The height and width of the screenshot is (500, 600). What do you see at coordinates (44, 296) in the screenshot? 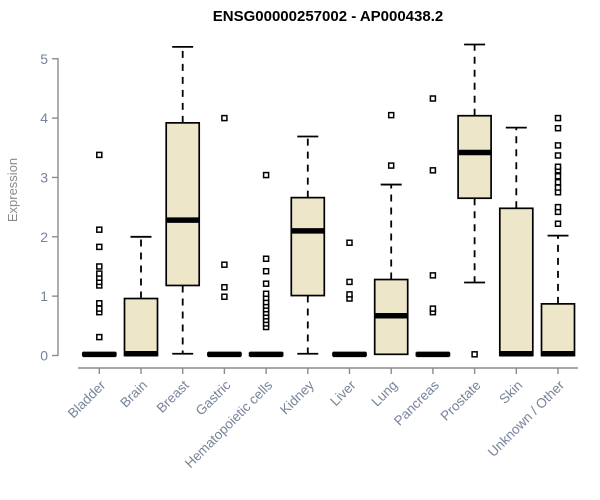
I see `y-tick-label: 1` at bounding box center [44, 296].